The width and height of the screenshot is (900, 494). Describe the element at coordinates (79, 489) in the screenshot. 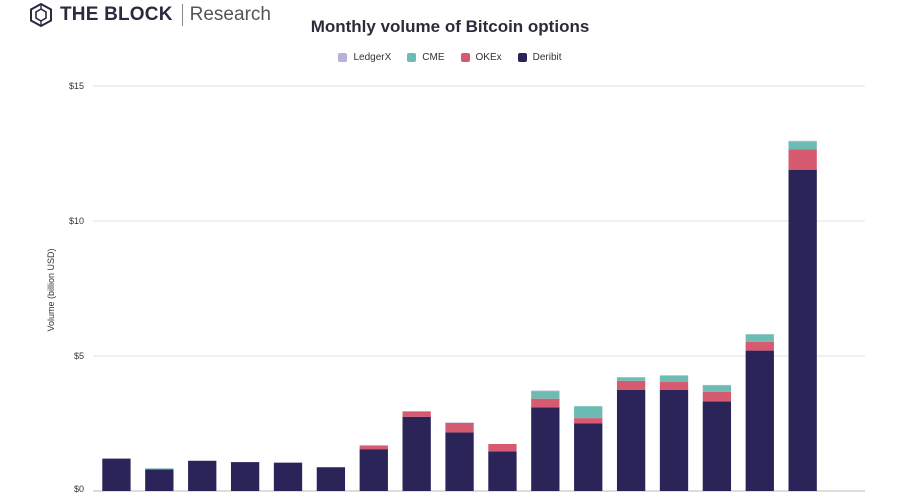

I see `y-tick-label: $0` at that location.